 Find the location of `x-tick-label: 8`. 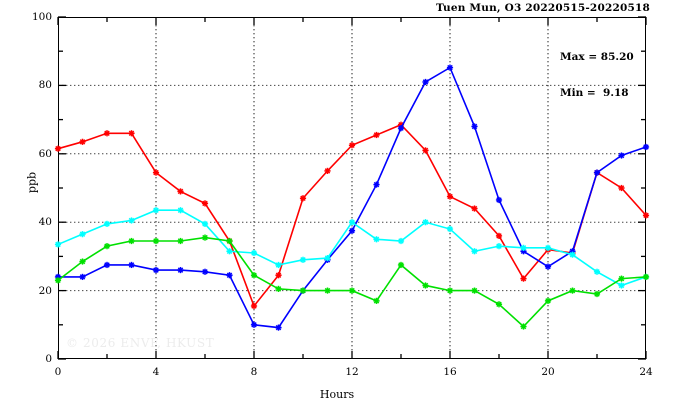

x-tick-label: 8 is located at coordinates (254, 372).